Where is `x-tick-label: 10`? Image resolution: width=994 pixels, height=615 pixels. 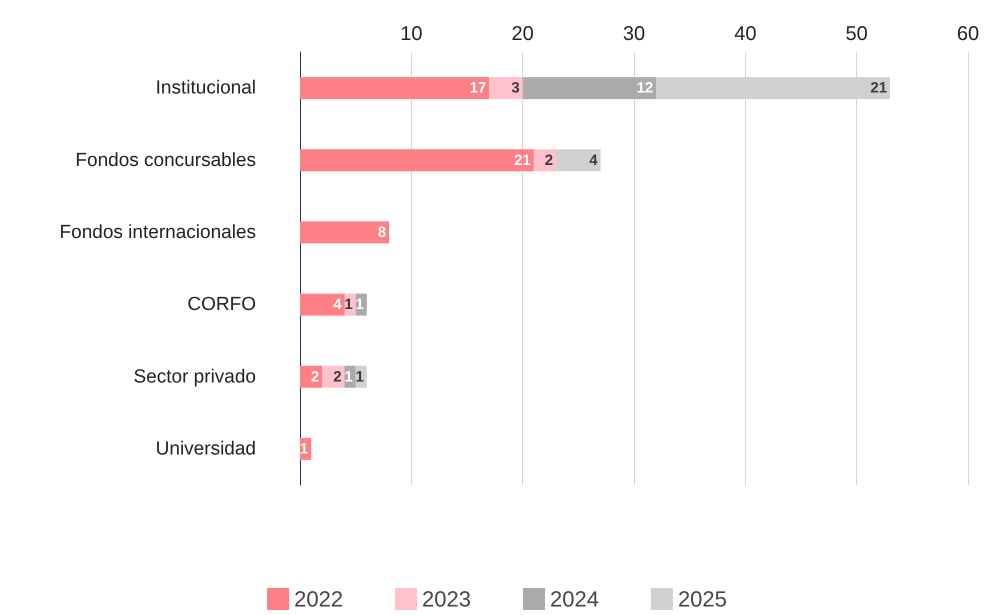 x-tick-label: 10 is located at coordinates (411, 34).